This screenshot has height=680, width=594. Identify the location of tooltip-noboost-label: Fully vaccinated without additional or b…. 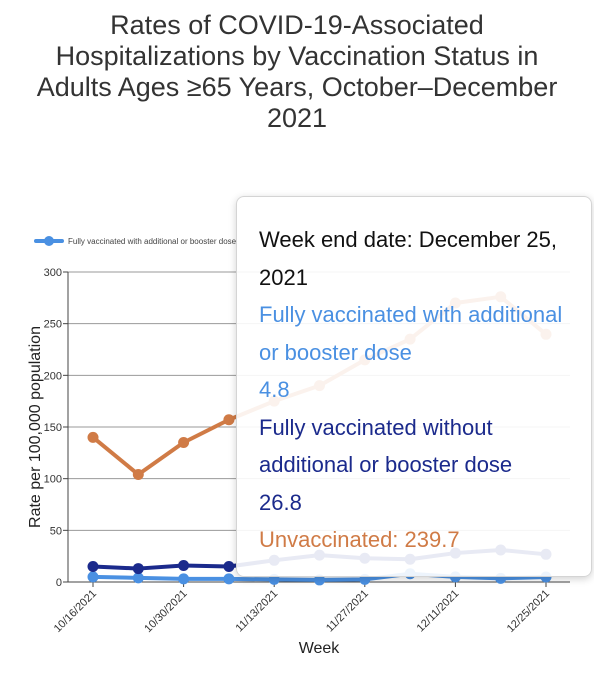
(386, 446).